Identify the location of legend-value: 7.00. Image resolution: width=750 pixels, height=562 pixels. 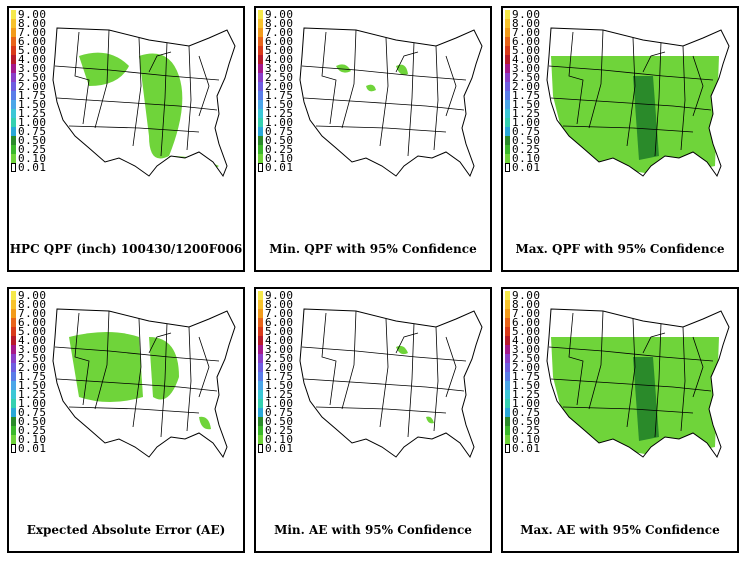
(526, 32).